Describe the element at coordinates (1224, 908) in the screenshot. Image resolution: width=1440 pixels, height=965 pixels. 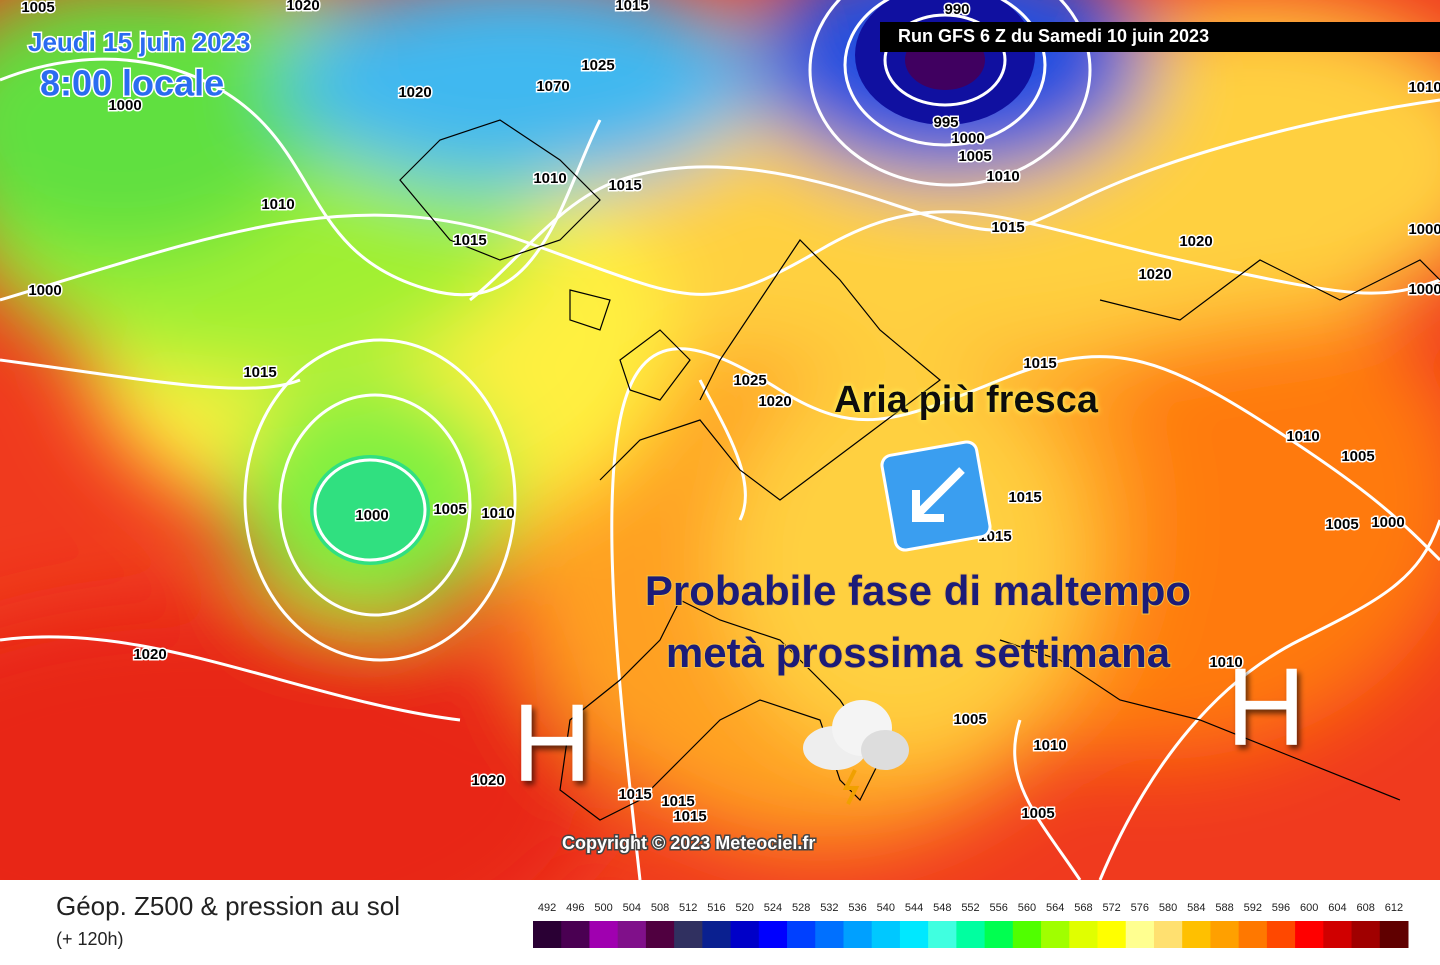
I see `scale-label: 588` at that location.